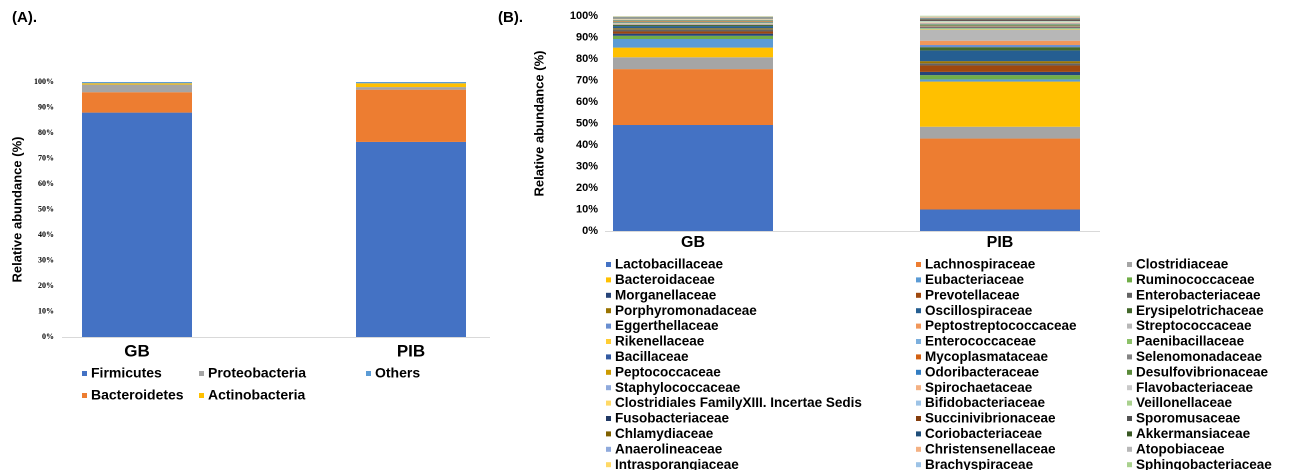 Image resolution: width=1295 pixels, height=470 pixels. Describe the element at coordinates (979, 310) in the screenshot. I see `legend-label: Oscillospiraceae` at that location.